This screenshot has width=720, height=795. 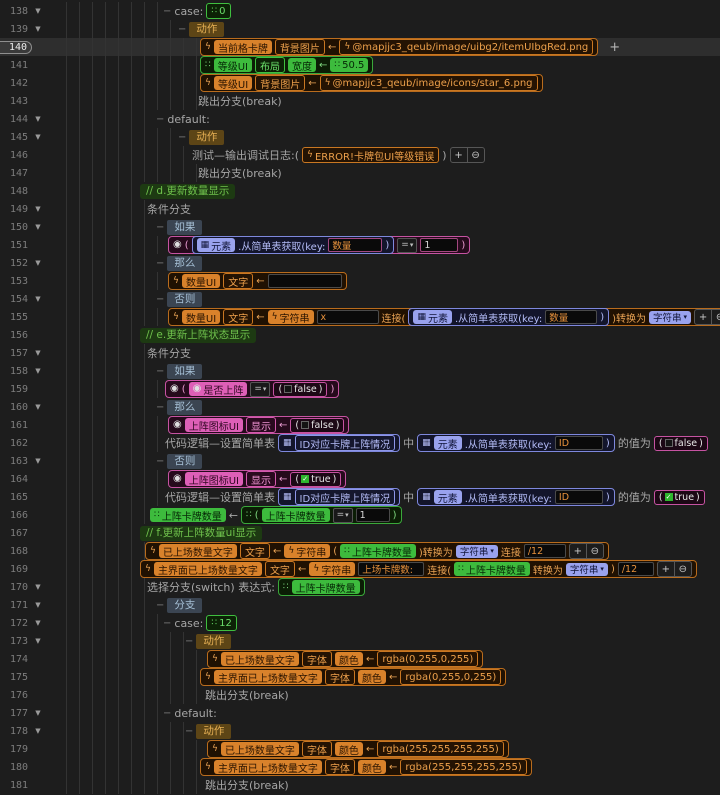 I want to click on line-number: 164, so click(x=18, y=479).